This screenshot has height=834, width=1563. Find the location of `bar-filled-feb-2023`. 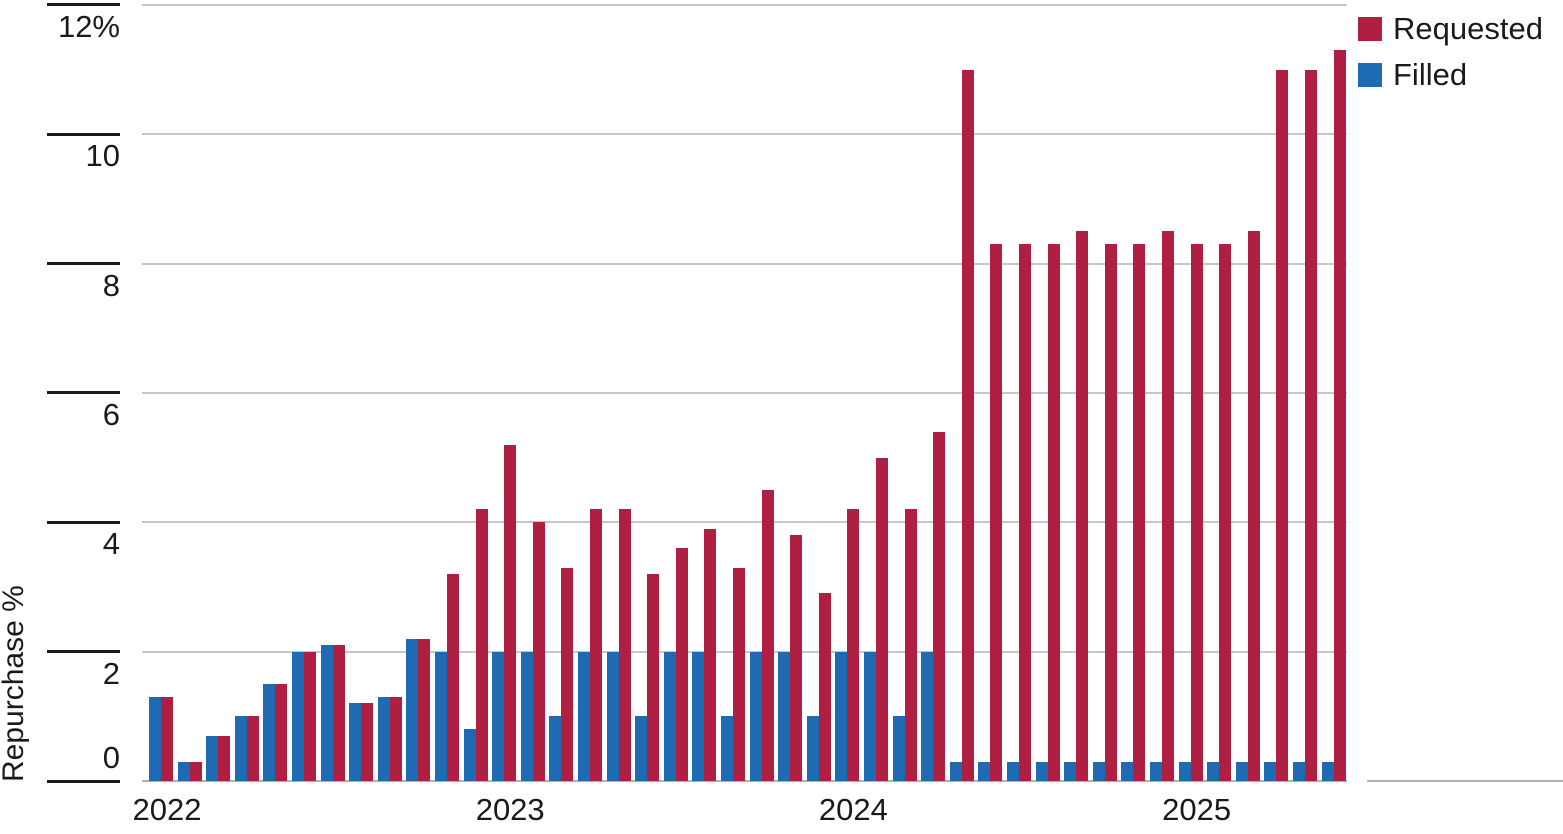

bar-filled-feb-2023 is located at coordinates (526, 716).